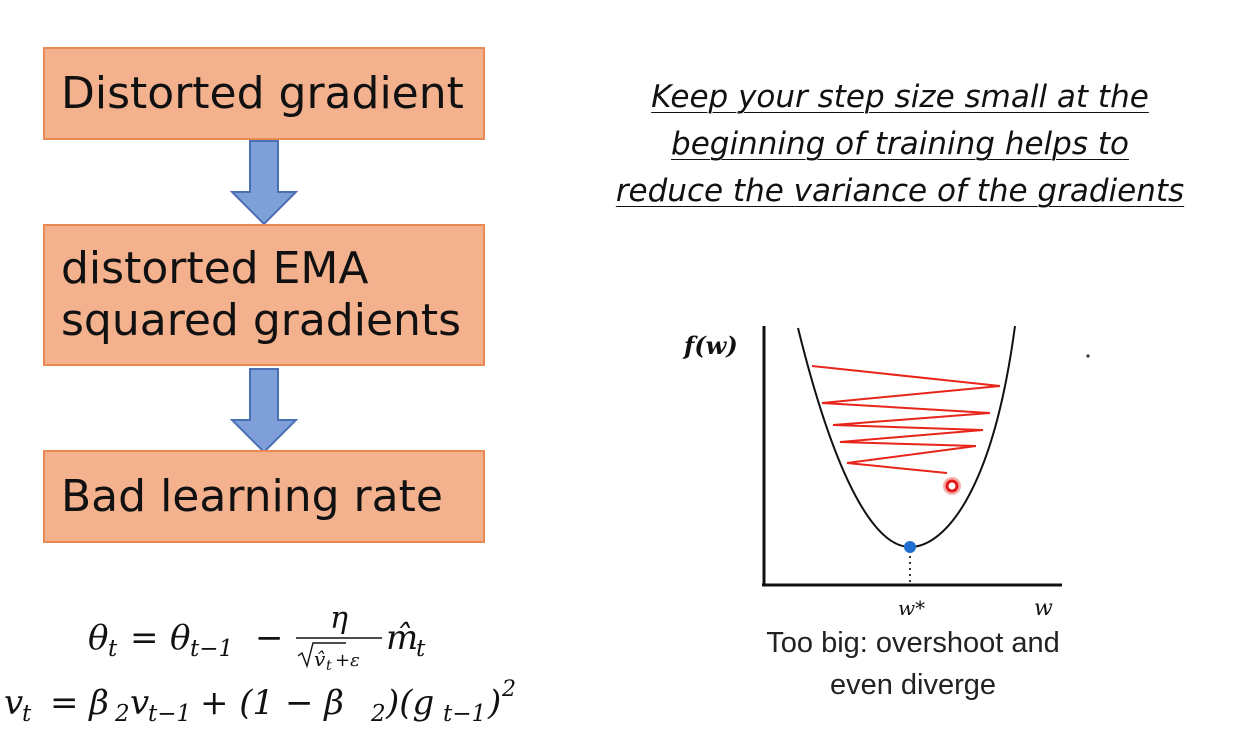 This screenshot has height=751, width=1236. I want to click on flow-box-label: Distorted gradient, so click(262, 93).